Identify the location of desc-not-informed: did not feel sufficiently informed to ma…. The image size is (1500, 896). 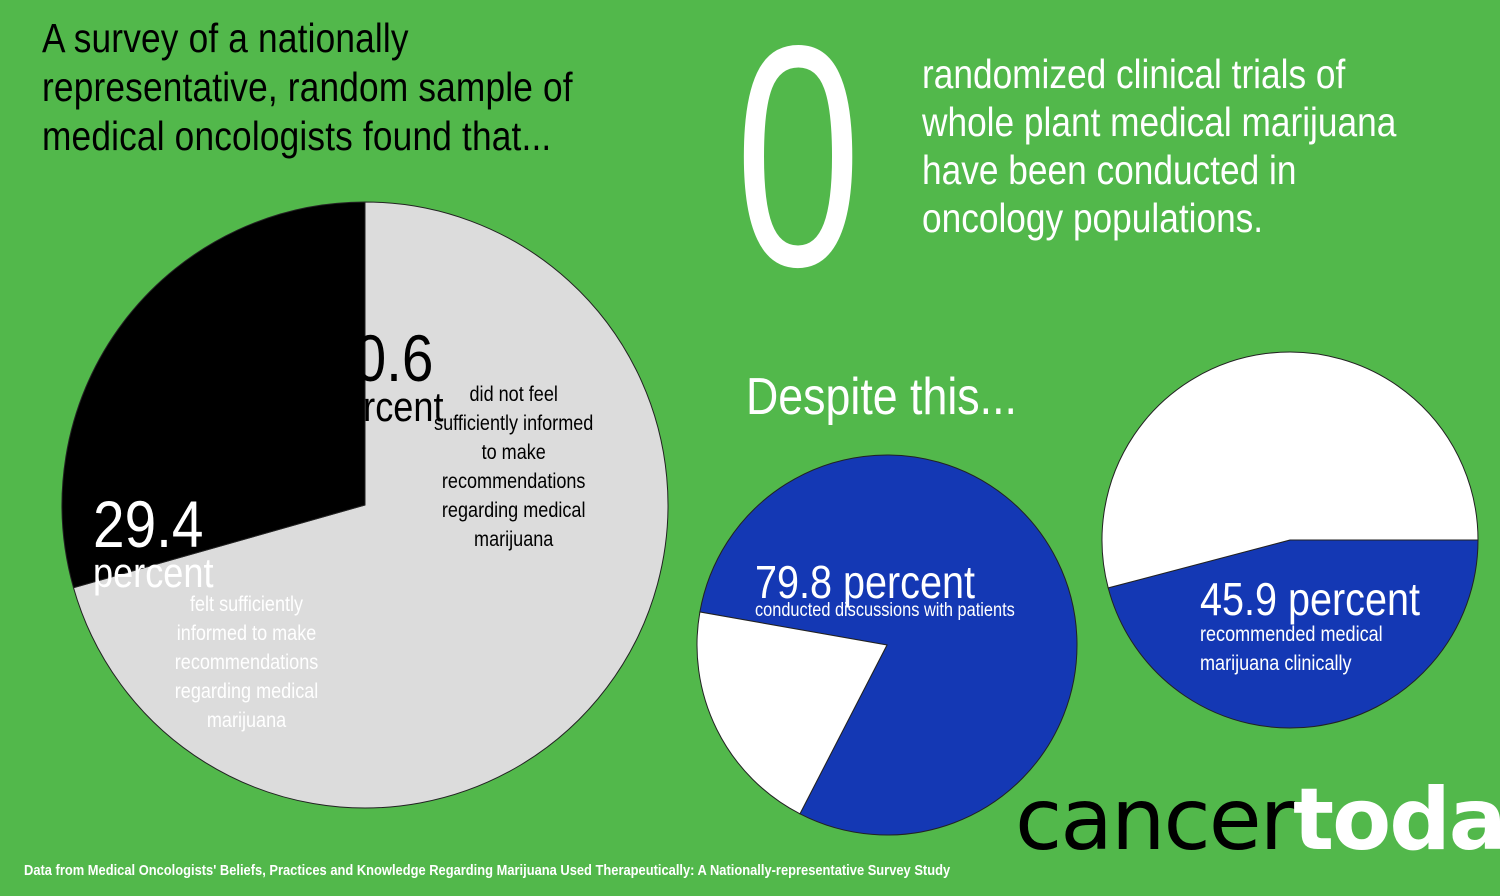
(514, 467).